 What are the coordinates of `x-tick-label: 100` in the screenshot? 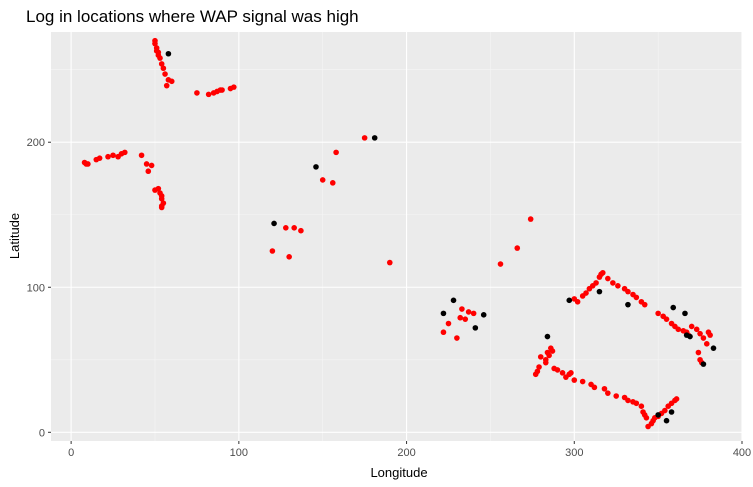 It's located at (239, 453).